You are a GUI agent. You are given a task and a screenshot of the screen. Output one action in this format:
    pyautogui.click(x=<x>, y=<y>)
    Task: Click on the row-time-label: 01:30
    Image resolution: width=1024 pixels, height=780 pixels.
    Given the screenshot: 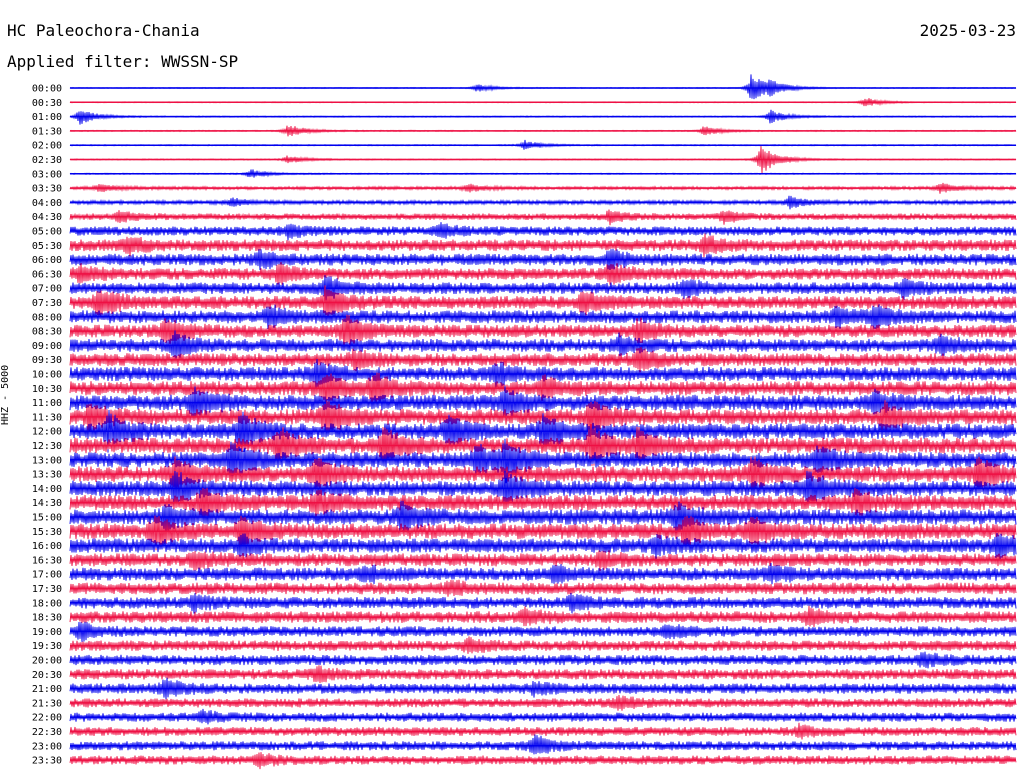 What is the action you would take?
    pyautogui.click(x=47, y=131)
    